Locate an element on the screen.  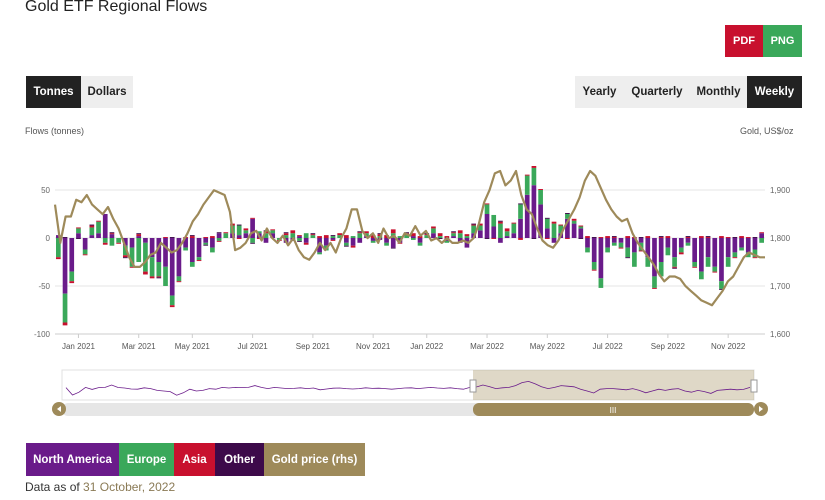
unit-tonnes-button: Tonnes is located at coordinates (53, 92).